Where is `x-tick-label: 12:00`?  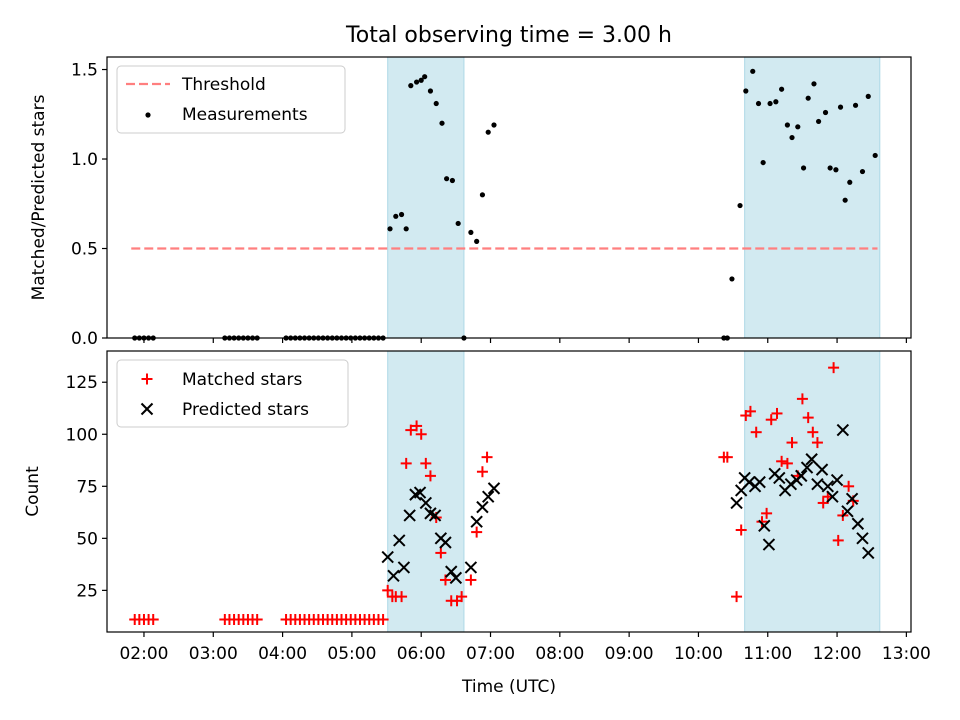 x-tick-label: 12:00 is located at coordinates (837, 654).